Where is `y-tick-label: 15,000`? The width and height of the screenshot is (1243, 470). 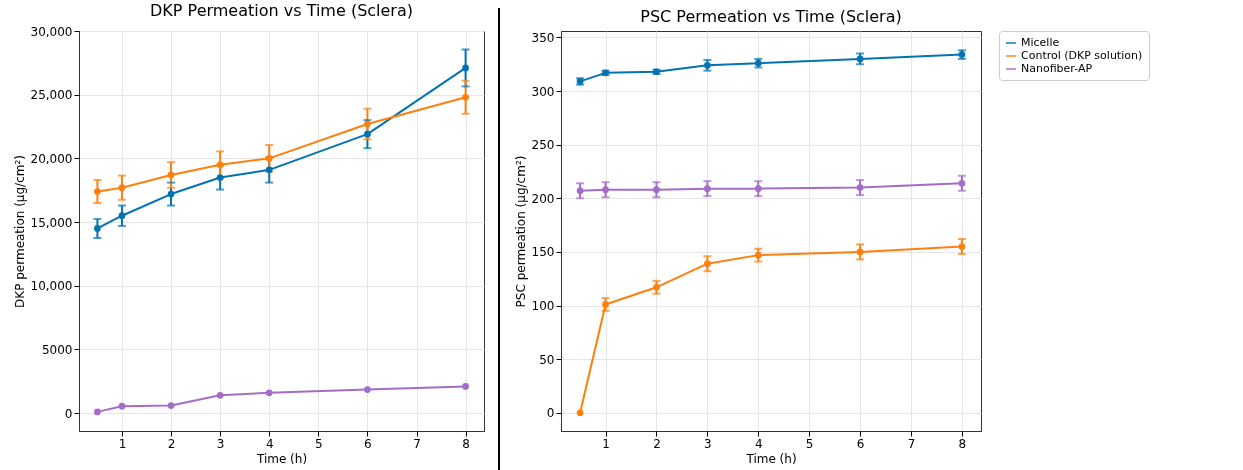 y-tick-label: 15,000 is located at coordinates (51, 222).